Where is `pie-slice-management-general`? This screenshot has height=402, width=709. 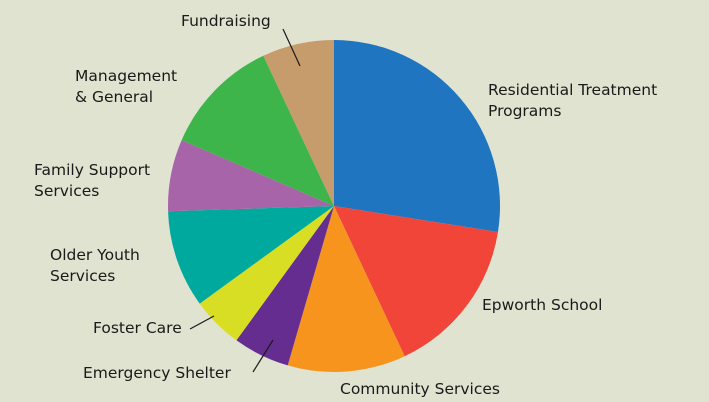
pie-slice-management-general is located at coordinates (257, 130).